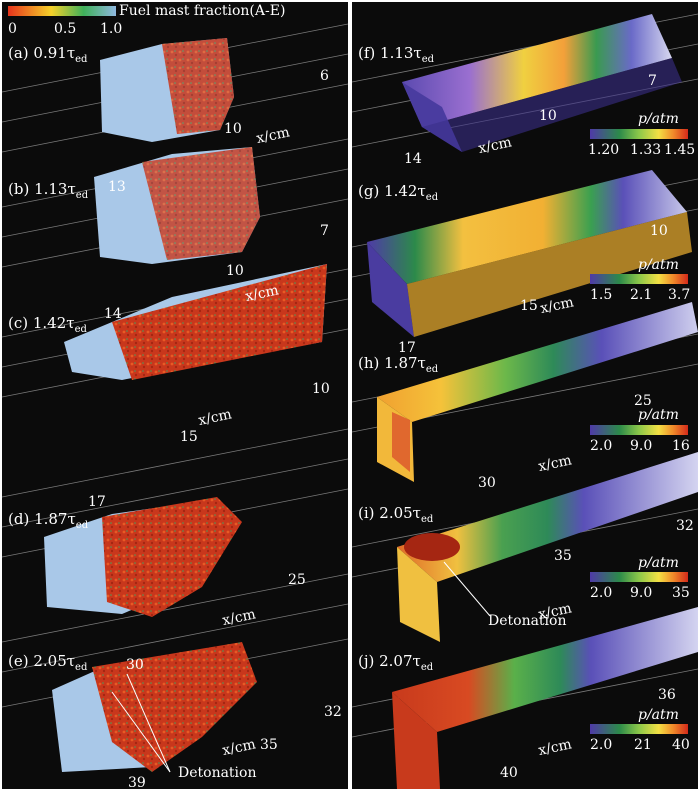 The height and width of the screenshot is (791, 700). I want to click on pressure-tick: 3.7, so click(679, 295).